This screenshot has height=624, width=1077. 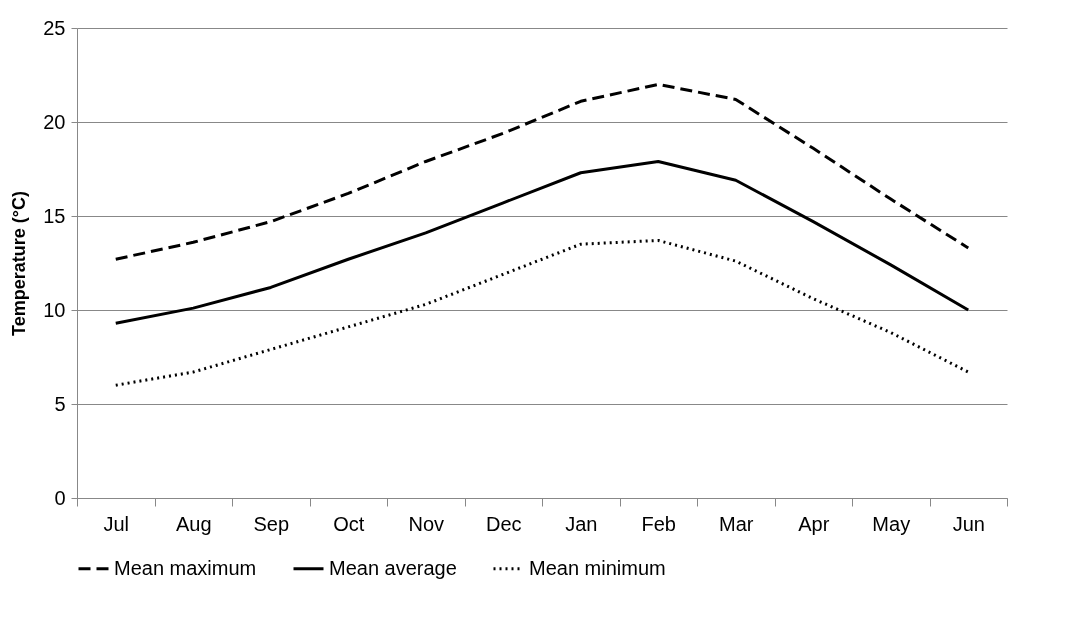 I want to click on x-tick-label: Jul, so click(x=116, y=523).